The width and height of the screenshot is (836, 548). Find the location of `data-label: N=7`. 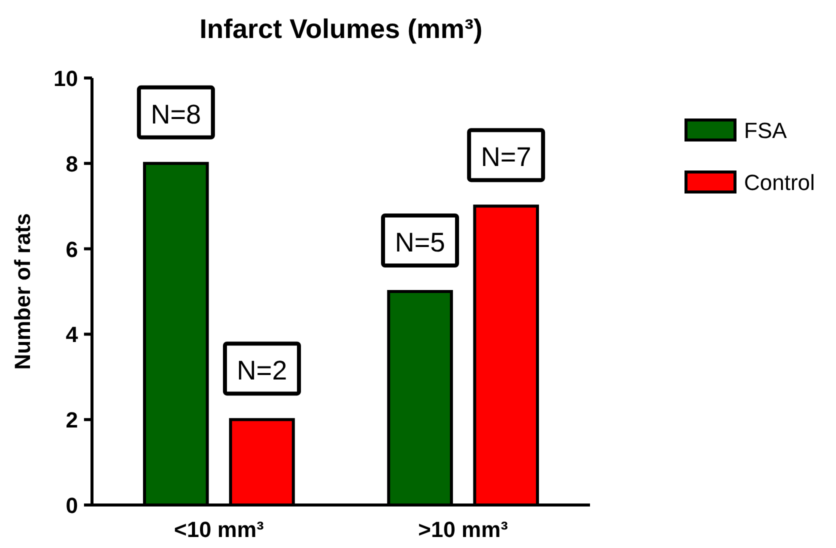

data-label: N=7 is located at coordinates (506, 157).